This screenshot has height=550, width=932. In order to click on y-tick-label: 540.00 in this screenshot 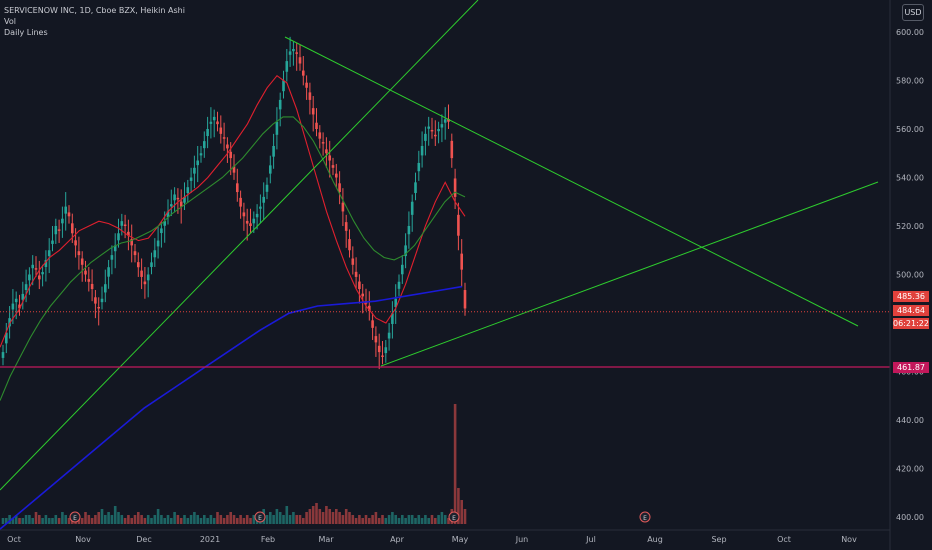, I will do `click(910, 178)`.